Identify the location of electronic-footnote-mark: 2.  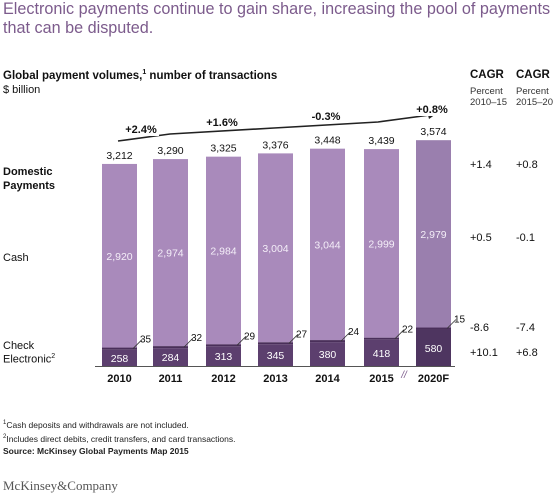
(53, 356).